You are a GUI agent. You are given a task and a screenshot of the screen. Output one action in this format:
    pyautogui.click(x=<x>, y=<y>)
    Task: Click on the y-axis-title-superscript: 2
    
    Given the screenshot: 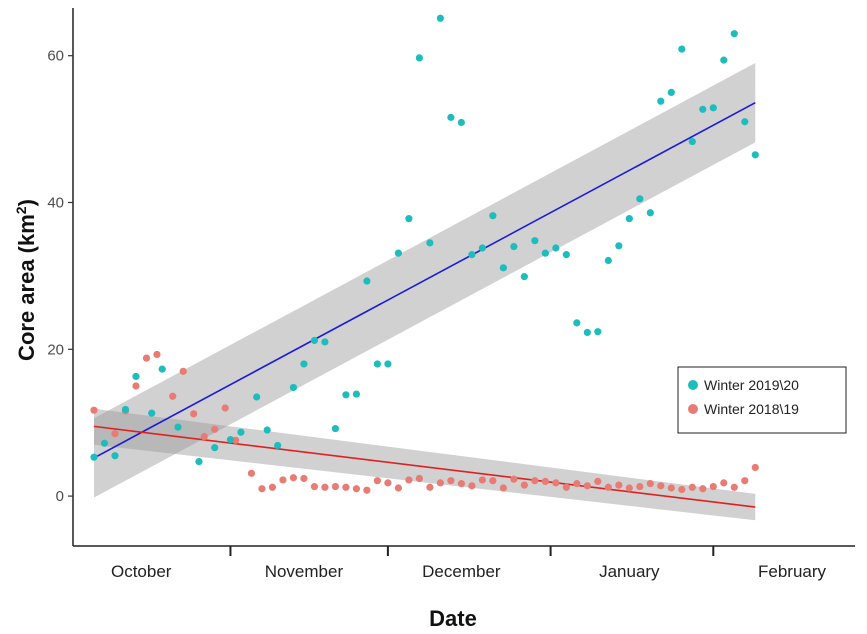 What is the action you would take?
    pyautogui.click(x=21, y=210)
    